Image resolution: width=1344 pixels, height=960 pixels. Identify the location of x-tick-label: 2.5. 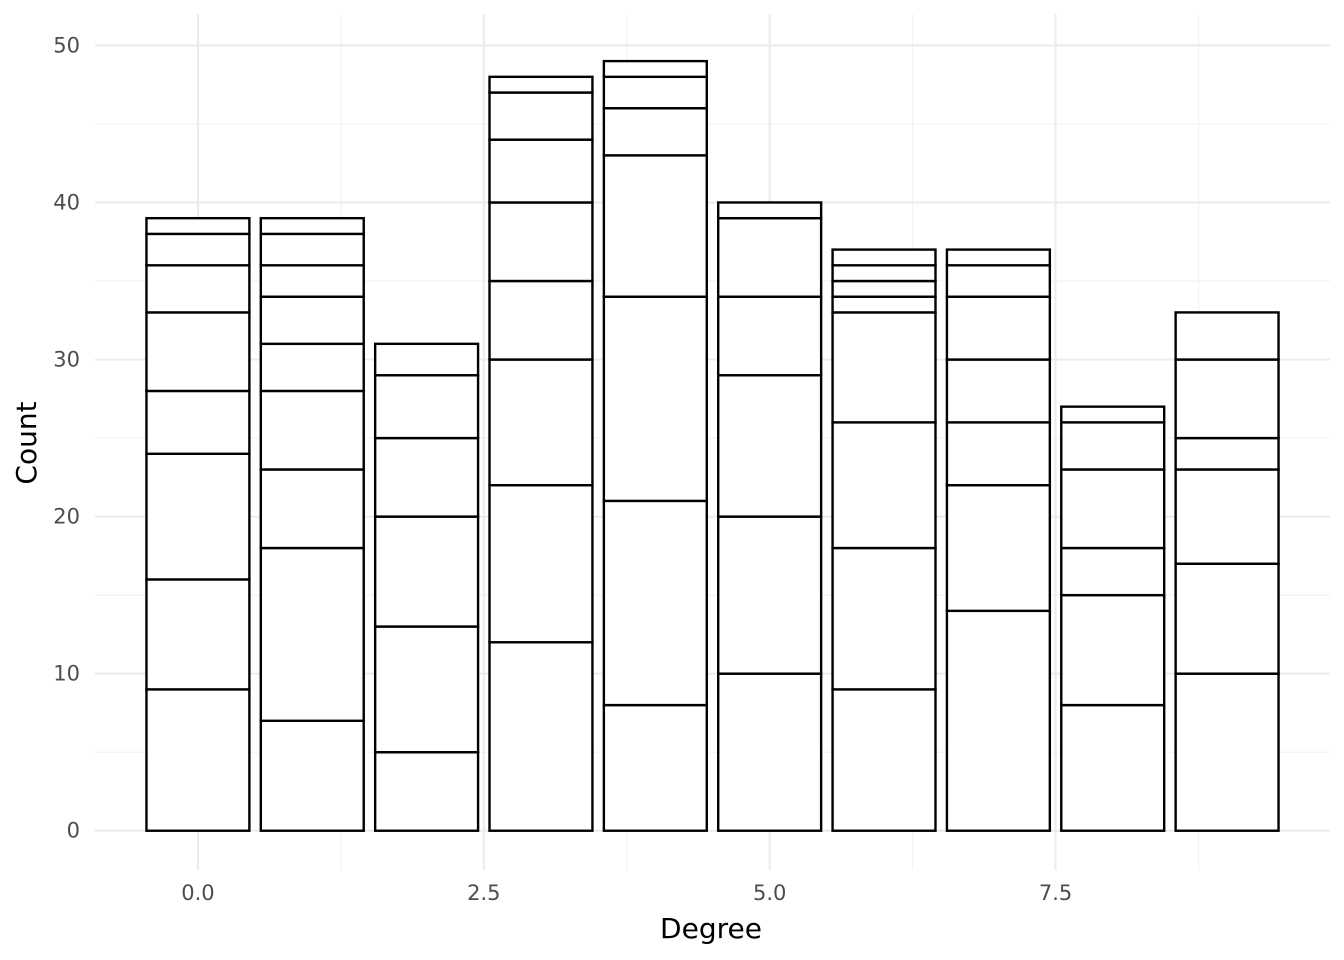
(483, 893).